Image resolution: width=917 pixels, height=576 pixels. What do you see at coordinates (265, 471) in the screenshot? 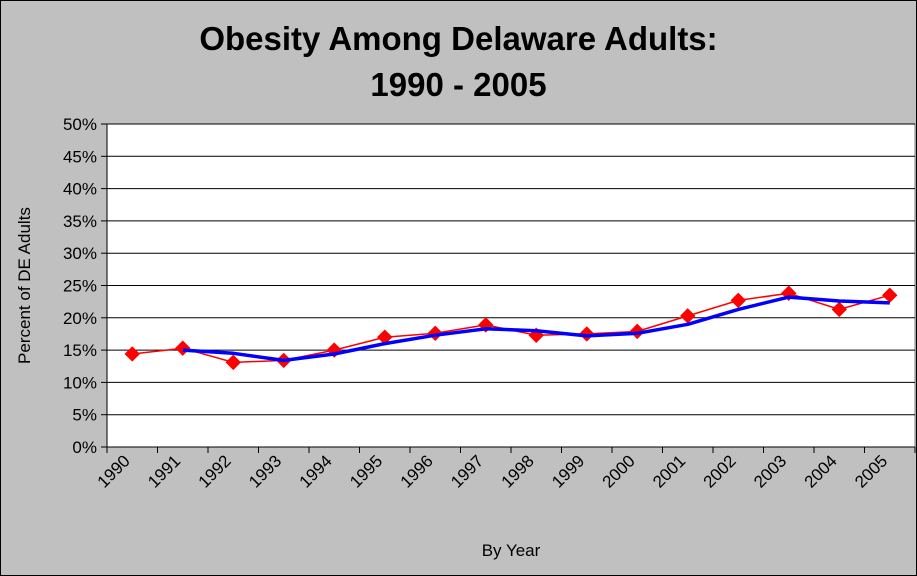
I see `x-tick-label: 1993` at bounding box center [265, 471].